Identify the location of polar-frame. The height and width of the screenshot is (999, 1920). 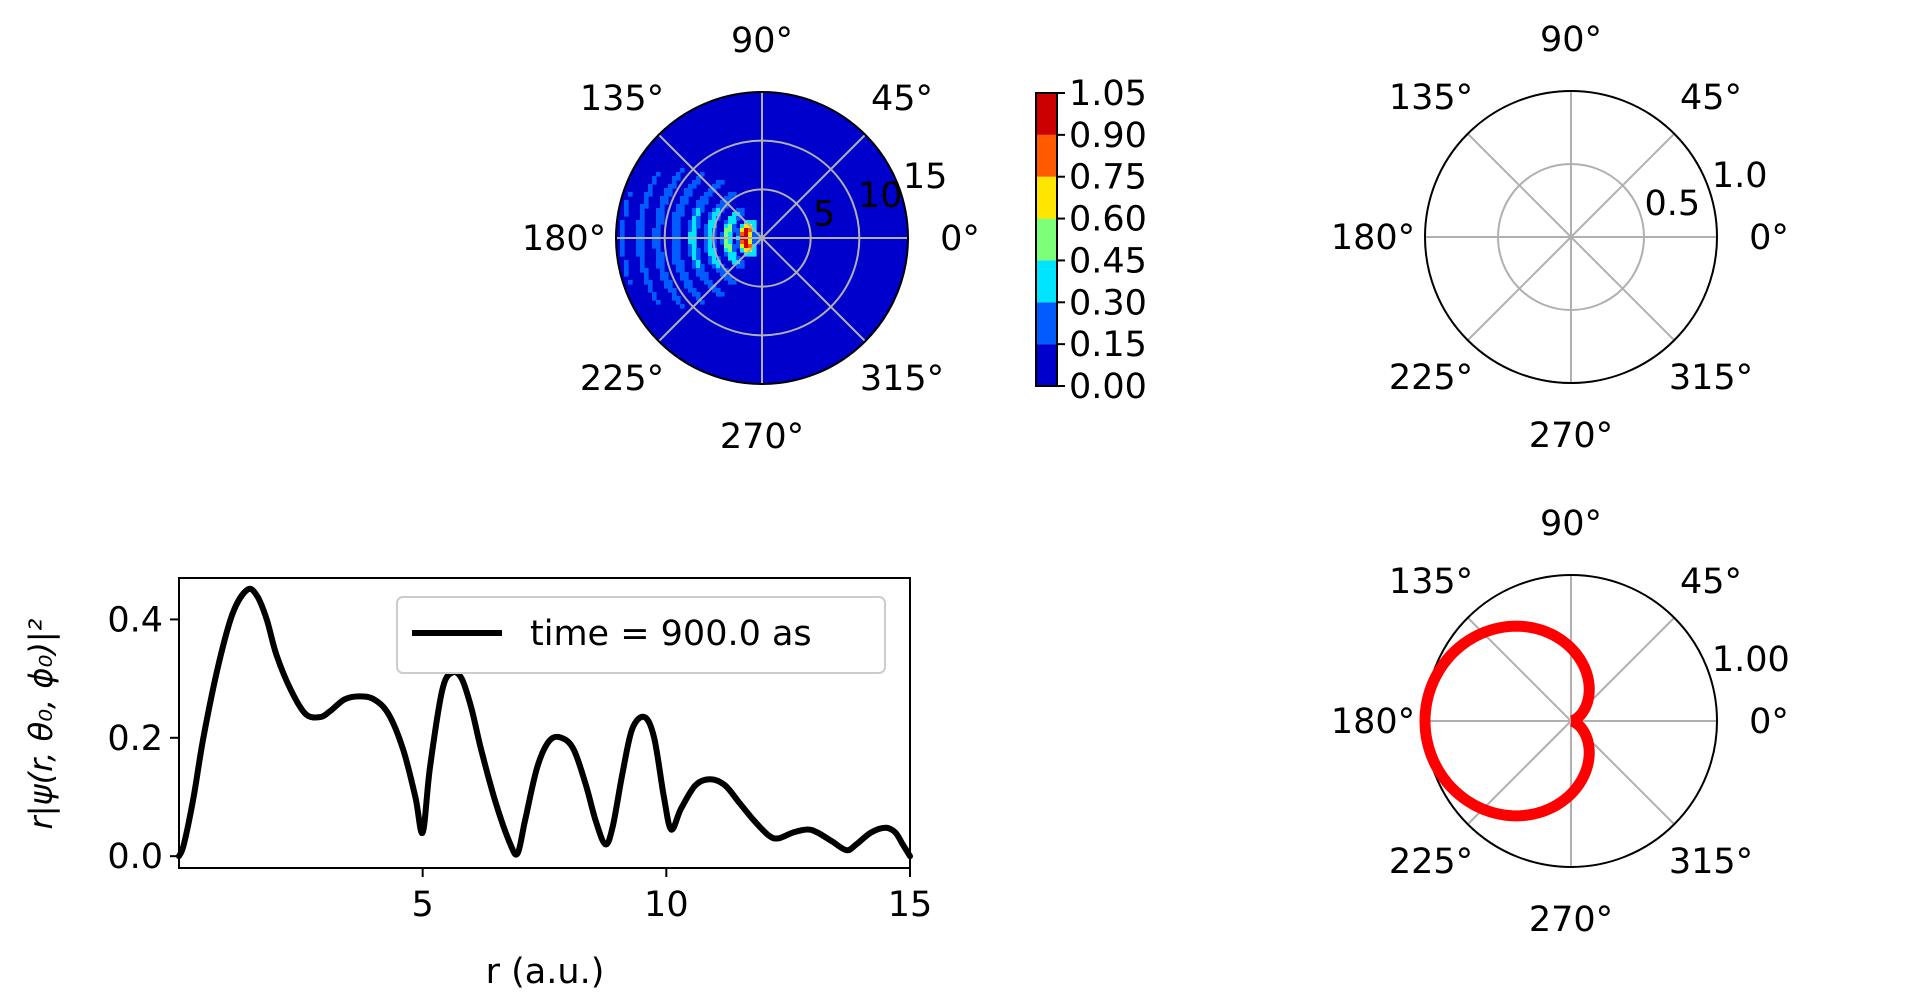
(1571, 237).